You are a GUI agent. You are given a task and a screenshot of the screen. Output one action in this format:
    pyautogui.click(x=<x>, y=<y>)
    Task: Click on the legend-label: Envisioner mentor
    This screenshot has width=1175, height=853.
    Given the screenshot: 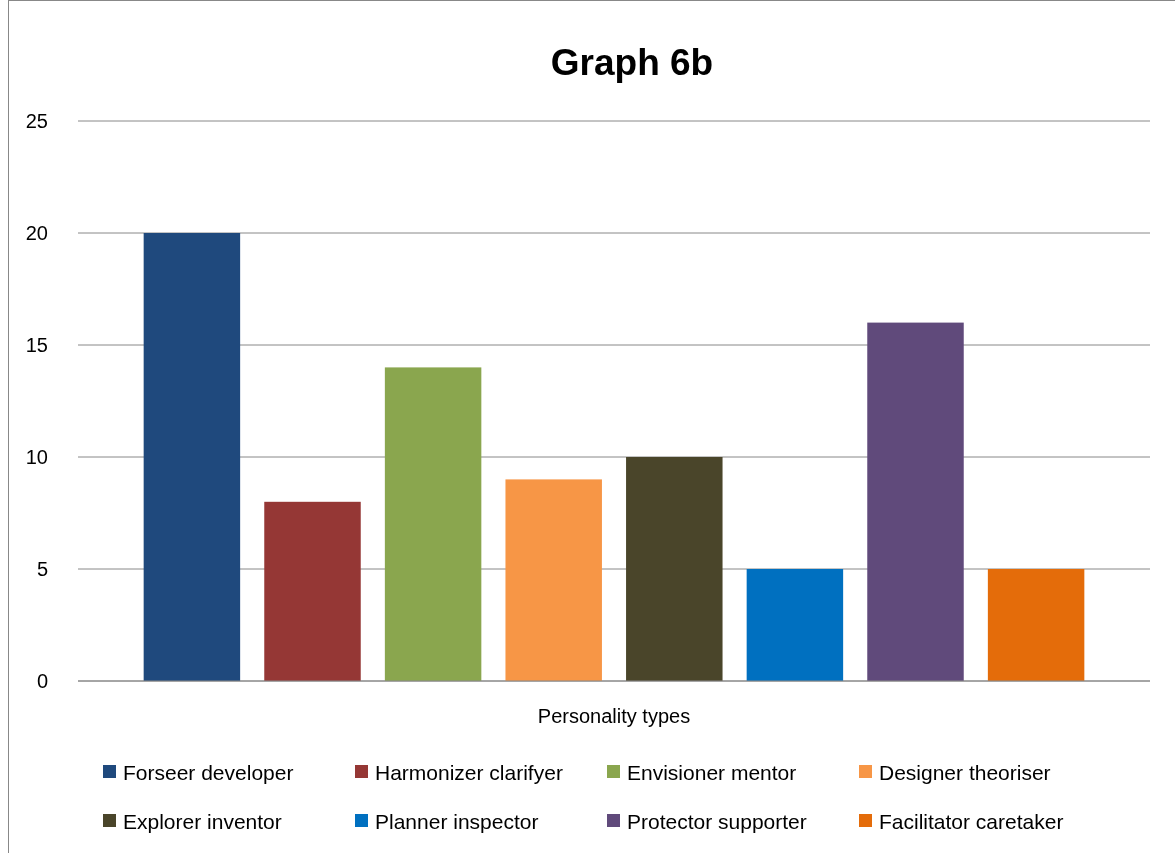 What is the action you would take?
    pyautogui.click(x=712, y=772)
    